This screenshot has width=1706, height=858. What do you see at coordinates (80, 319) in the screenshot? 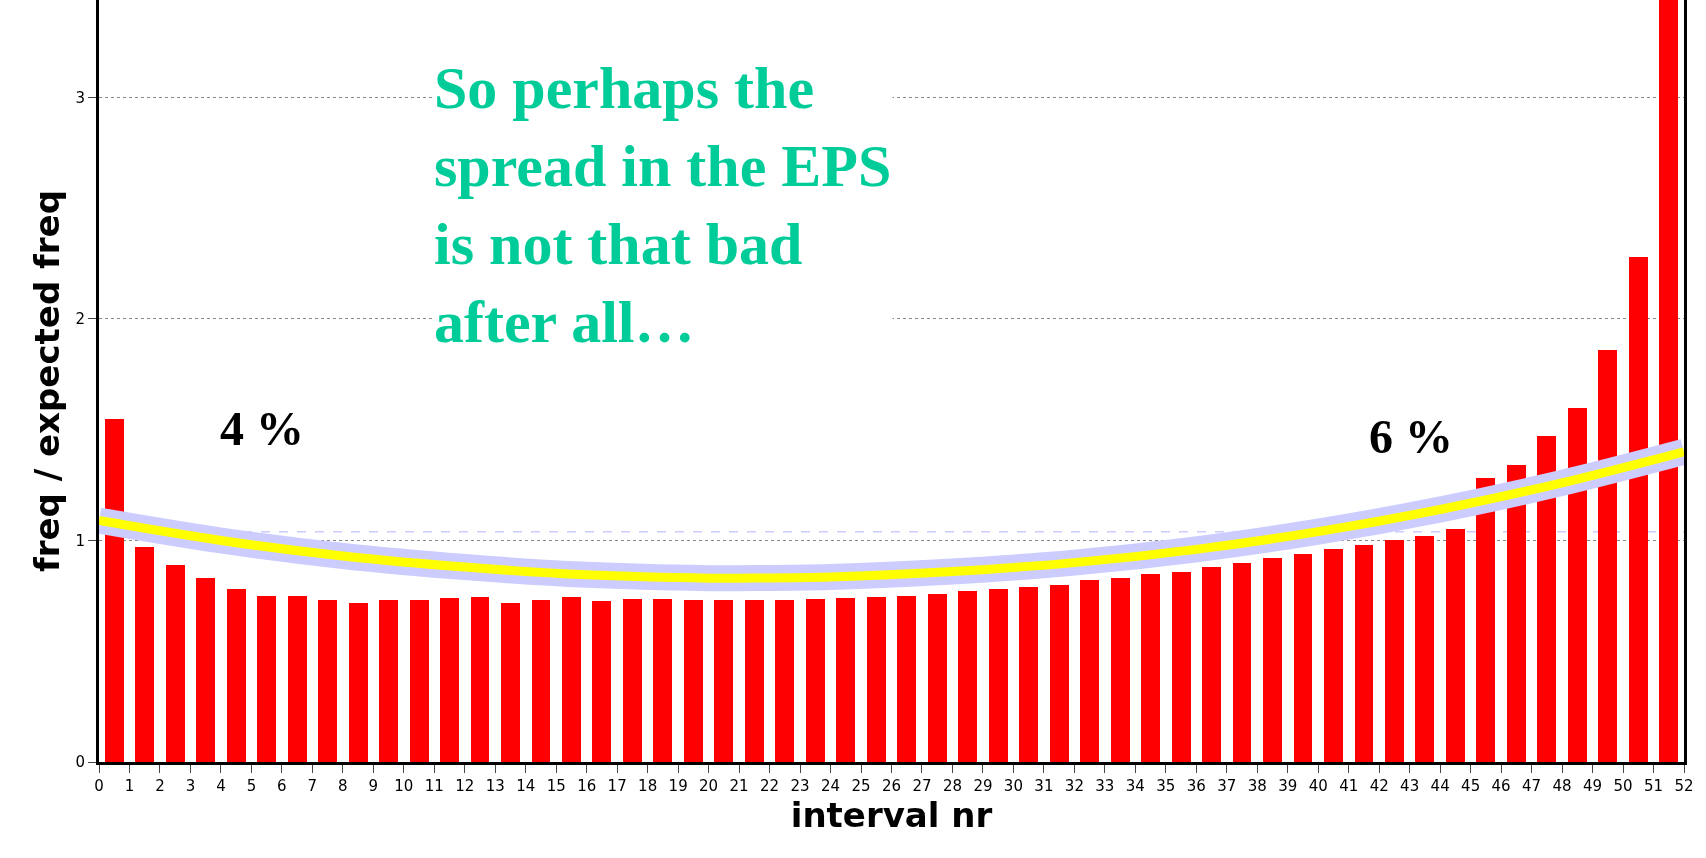
I see `y-tick-label: 2` at bounding box center [80, 319].